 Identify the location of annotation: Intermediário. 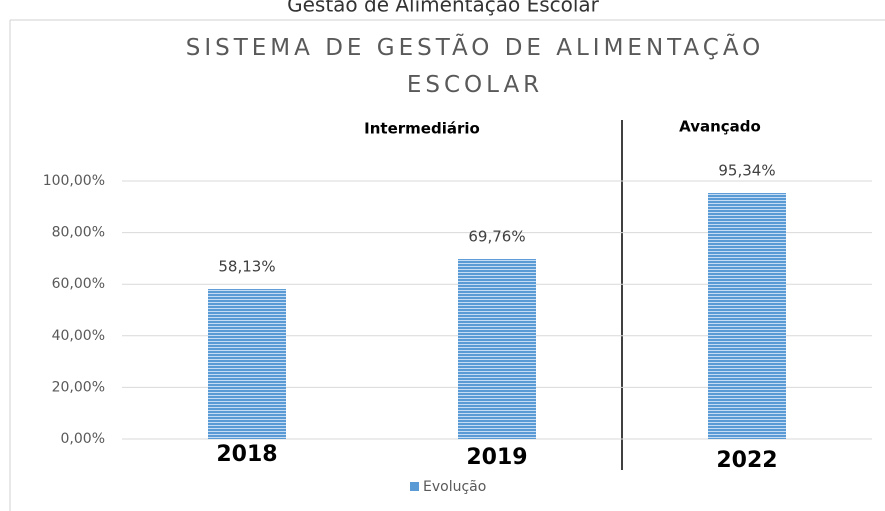
(422, 129).